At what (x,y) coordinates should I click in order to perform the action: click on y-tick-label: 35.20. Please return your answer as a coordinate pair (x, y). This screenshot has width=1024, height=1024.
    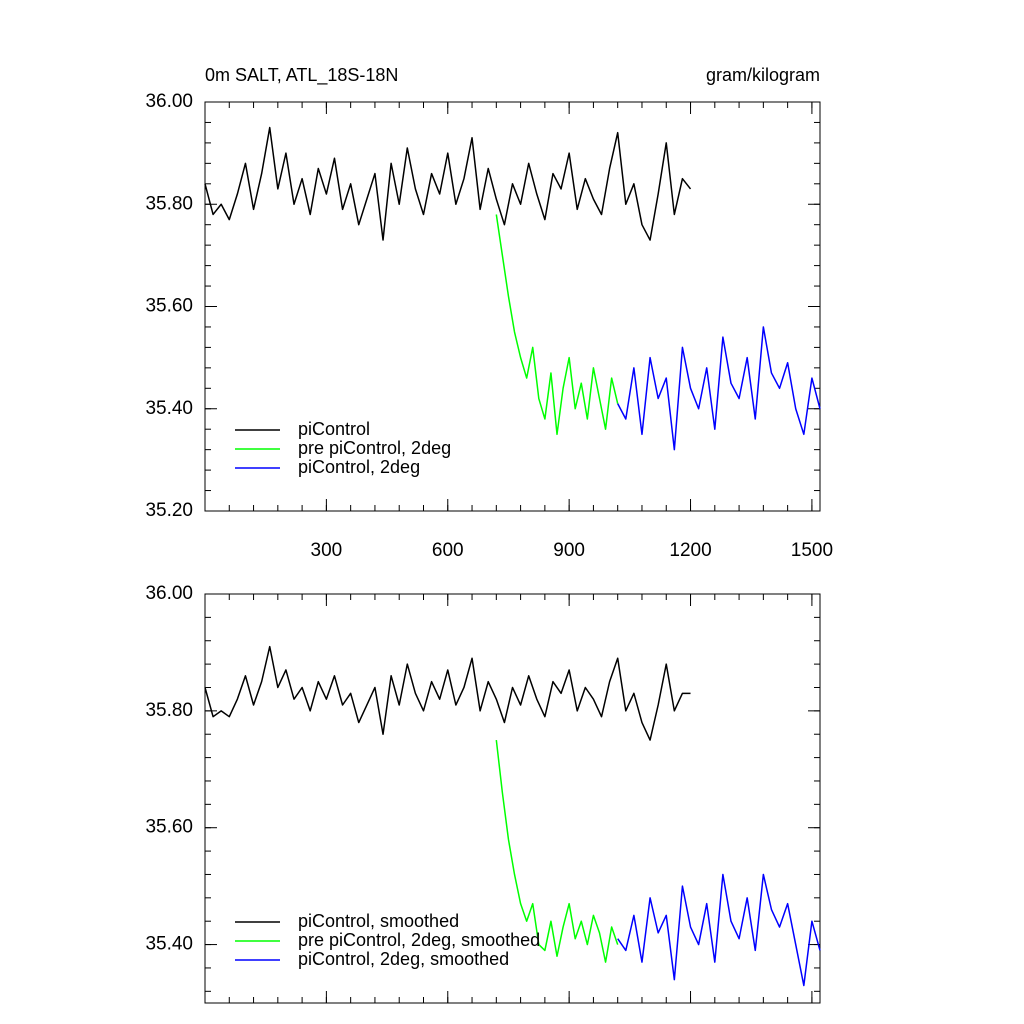
    Looking at the image, I should click on (169, 510).